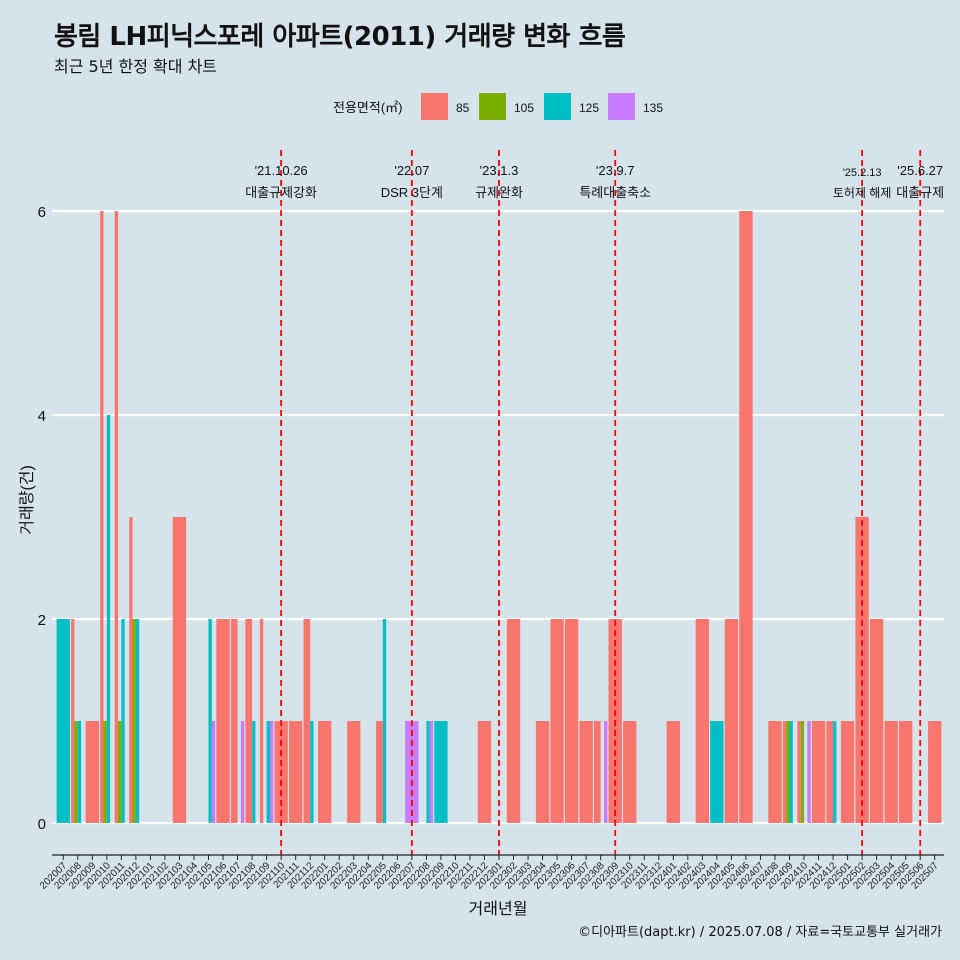 The width and height of the screenshot is (960, 960). What do you see at coordinates (499, 192) in the screenshot?
I see `event-name-label: 규제완화` at bounding box center [499, 192].